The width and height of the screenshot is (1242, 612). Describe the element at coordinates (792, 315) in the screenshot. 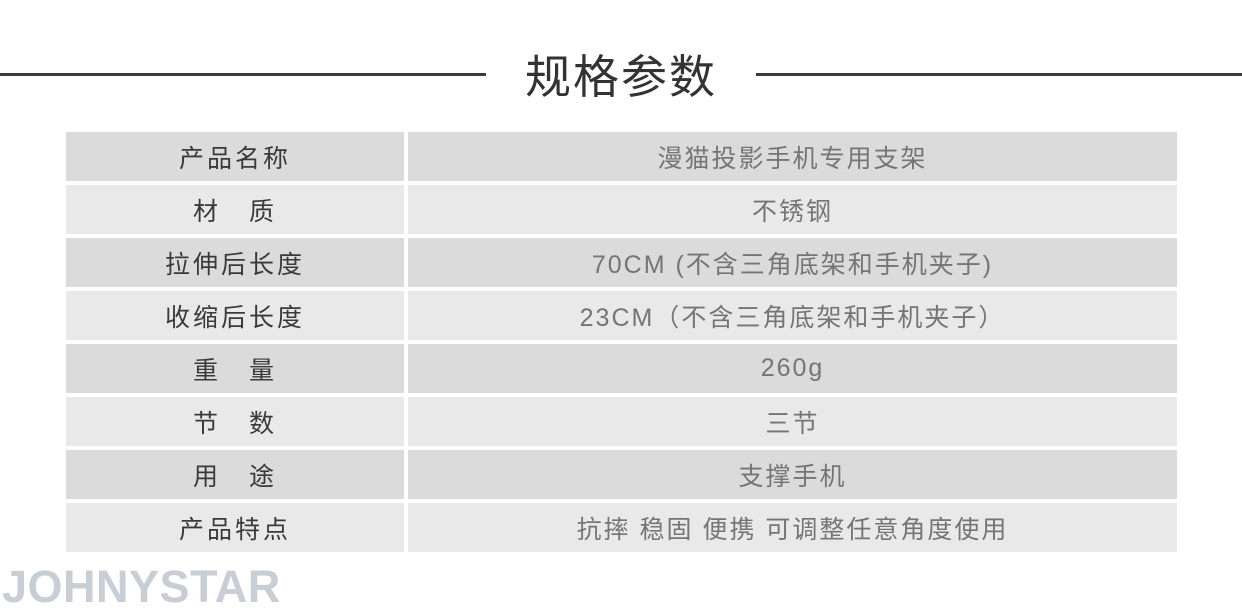

I see `spec-value-row-4: 23CM（不含三角底架和手机夹子）` at that location.